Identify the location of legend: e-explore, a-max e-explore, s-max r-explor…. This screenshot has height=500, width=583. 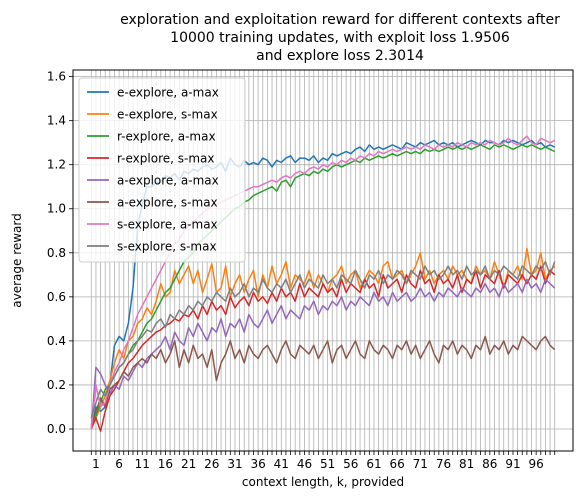
(162, 170).